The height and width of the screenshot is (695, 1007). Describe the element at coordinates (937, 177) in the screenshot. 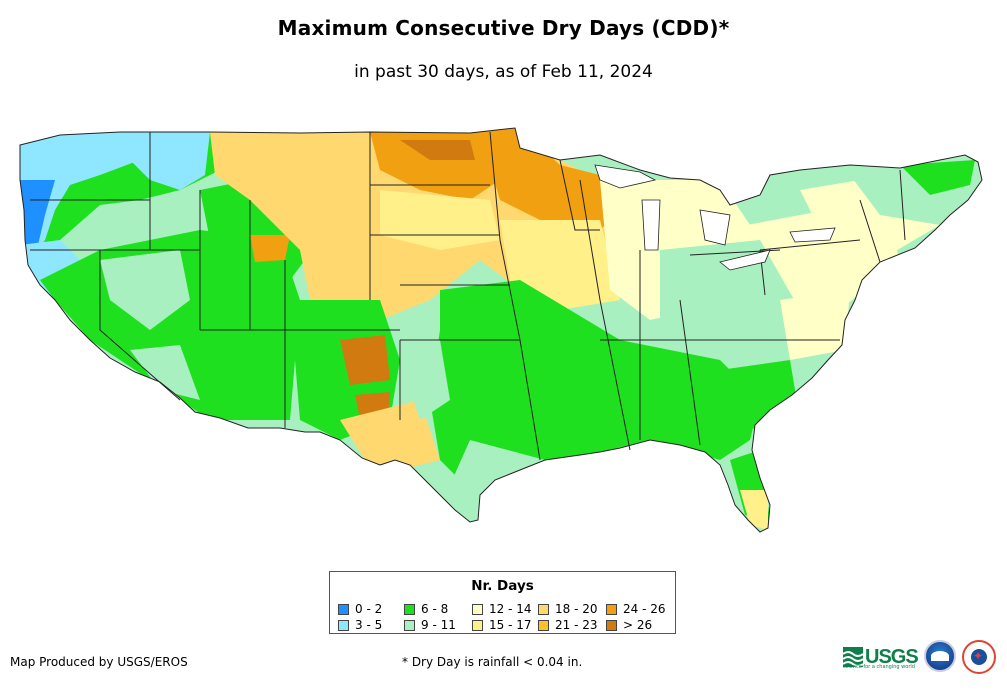

I see `cdd-maine-green` at that location.